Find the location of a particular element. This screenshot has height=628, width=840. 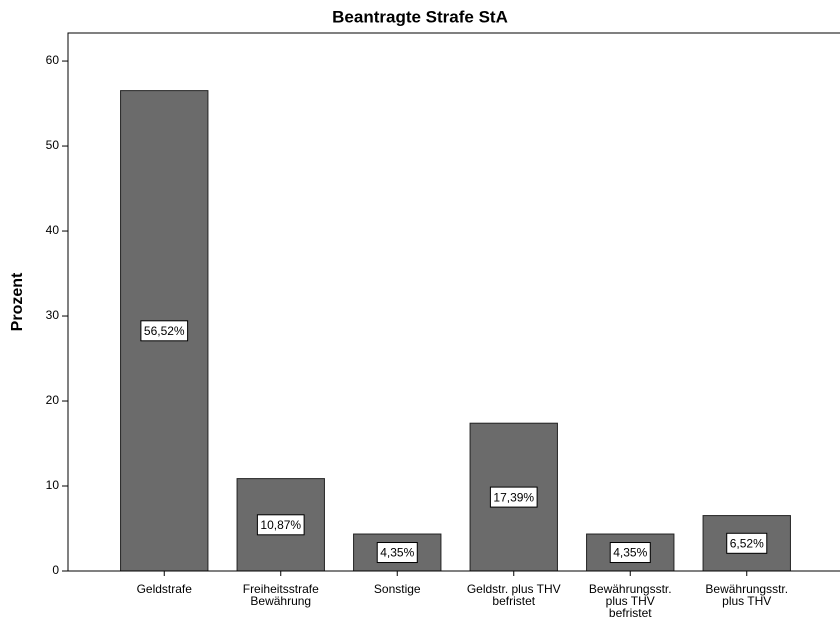

value-label: 17,39% is located at coordinates (513, 497).